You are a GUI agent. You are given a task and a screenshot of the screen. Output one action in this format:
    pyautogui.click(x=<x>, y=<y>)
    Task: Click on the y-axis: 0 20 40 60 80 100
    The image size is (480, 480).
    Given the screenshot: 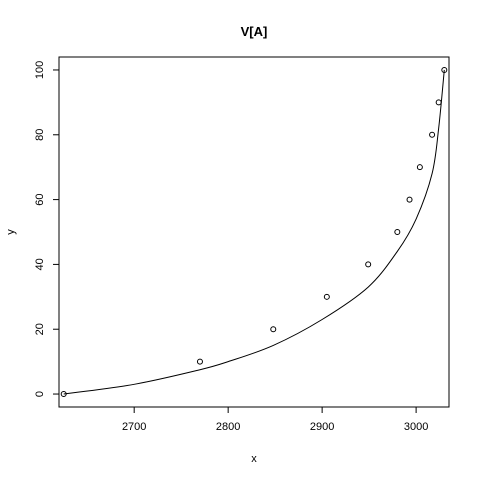 What is the action you would take?
    pyautogui.click(x=46, y=229)
    